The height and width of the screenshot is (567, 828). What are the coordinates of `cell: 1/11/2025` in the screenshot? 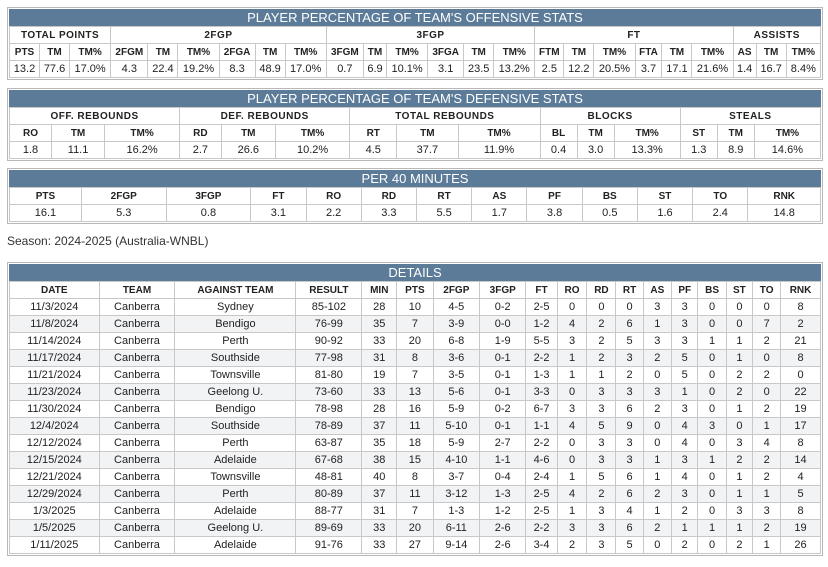 It's located at (54, 545).